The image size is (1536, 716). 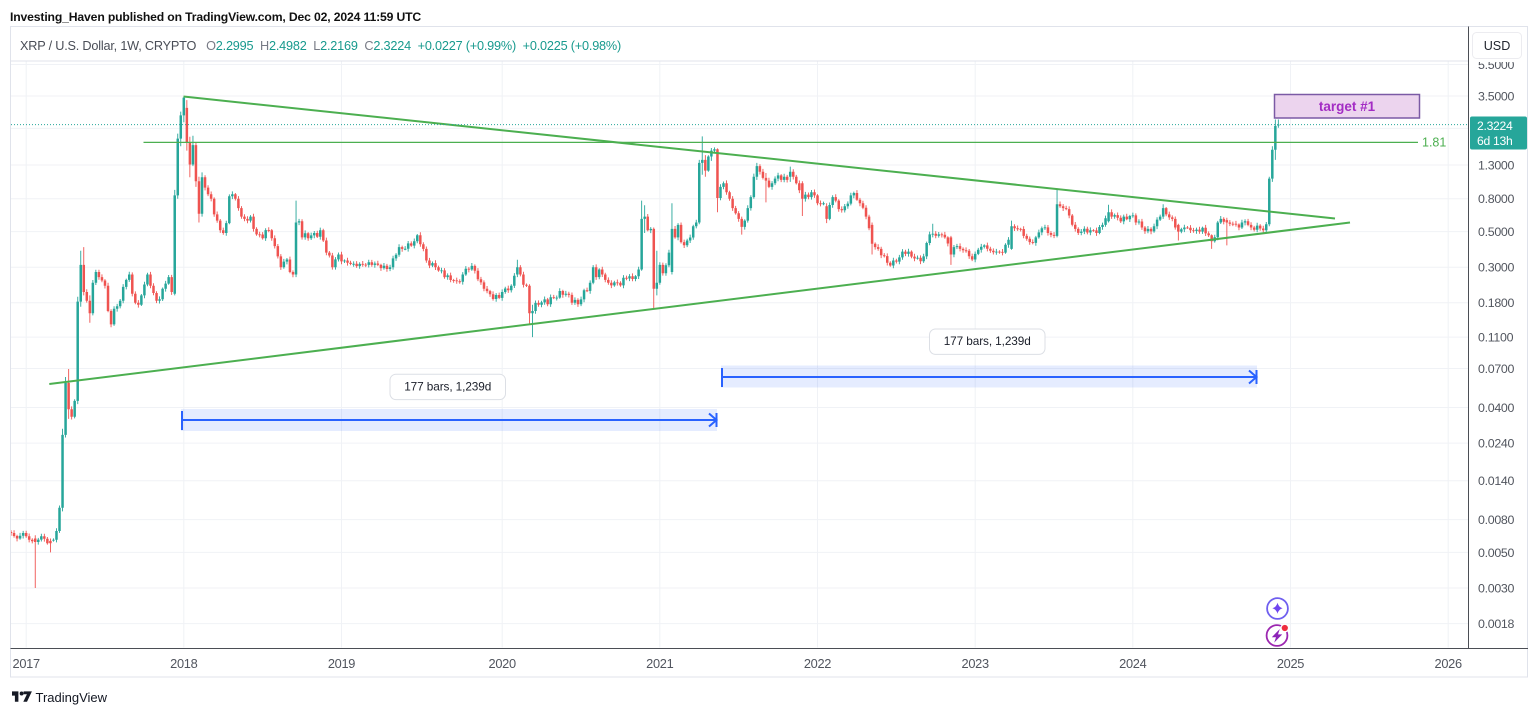 What do you see at coordinates (1496, 96) in the screenshot?
I see `svg-text: 3.5000` at bounding box center [1496, 96].